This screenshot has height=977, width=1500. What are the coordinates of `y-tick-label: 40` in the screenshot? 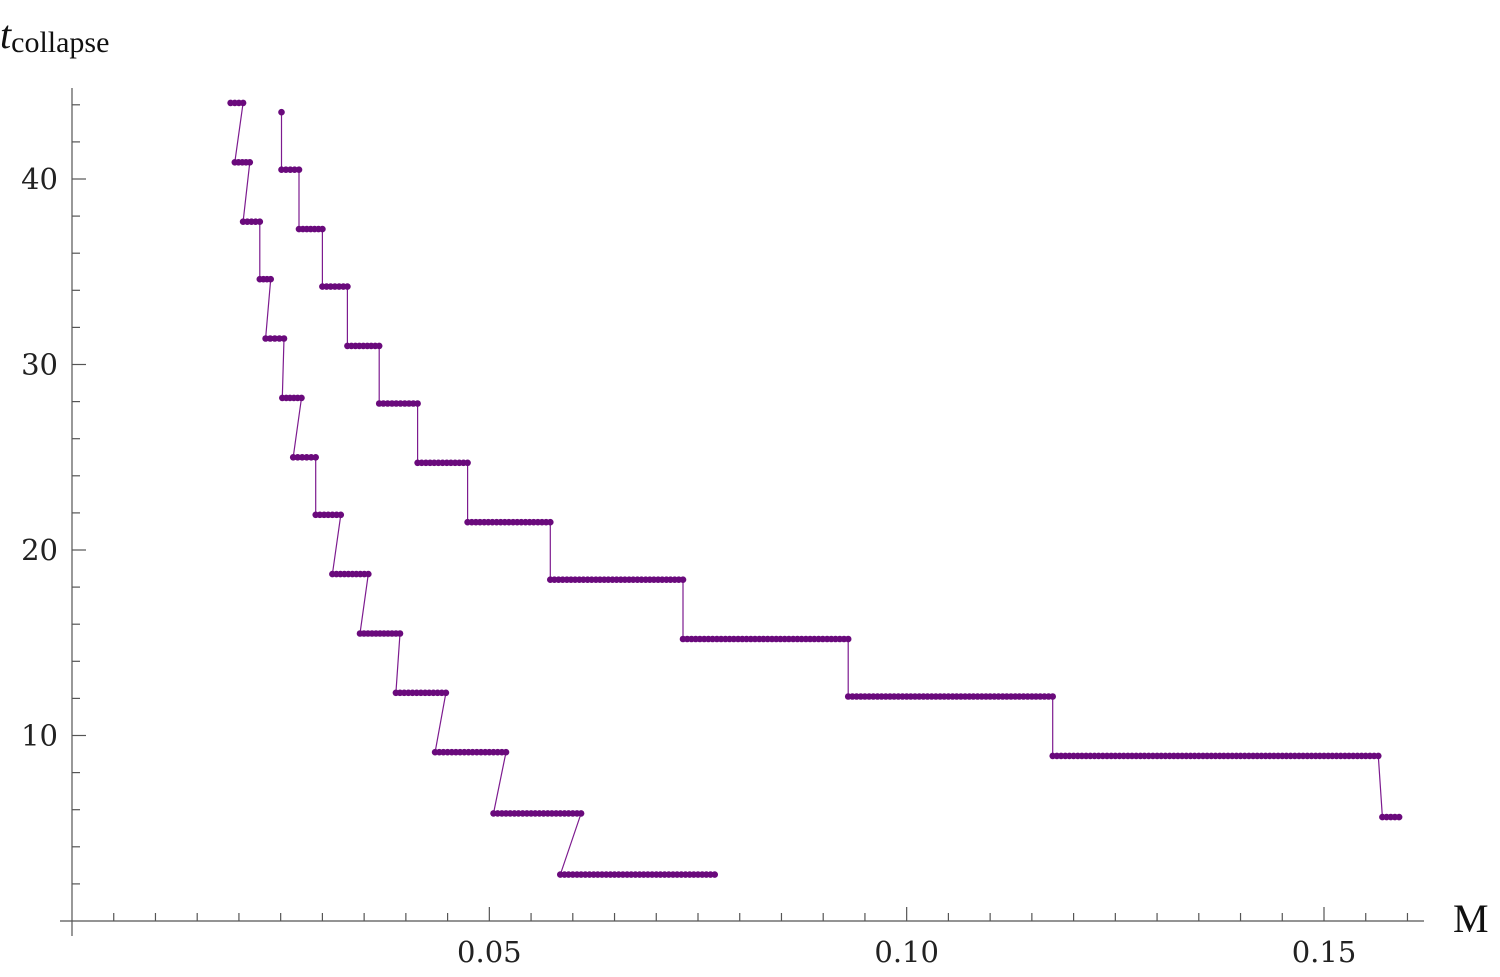 It's located at (39, 179).